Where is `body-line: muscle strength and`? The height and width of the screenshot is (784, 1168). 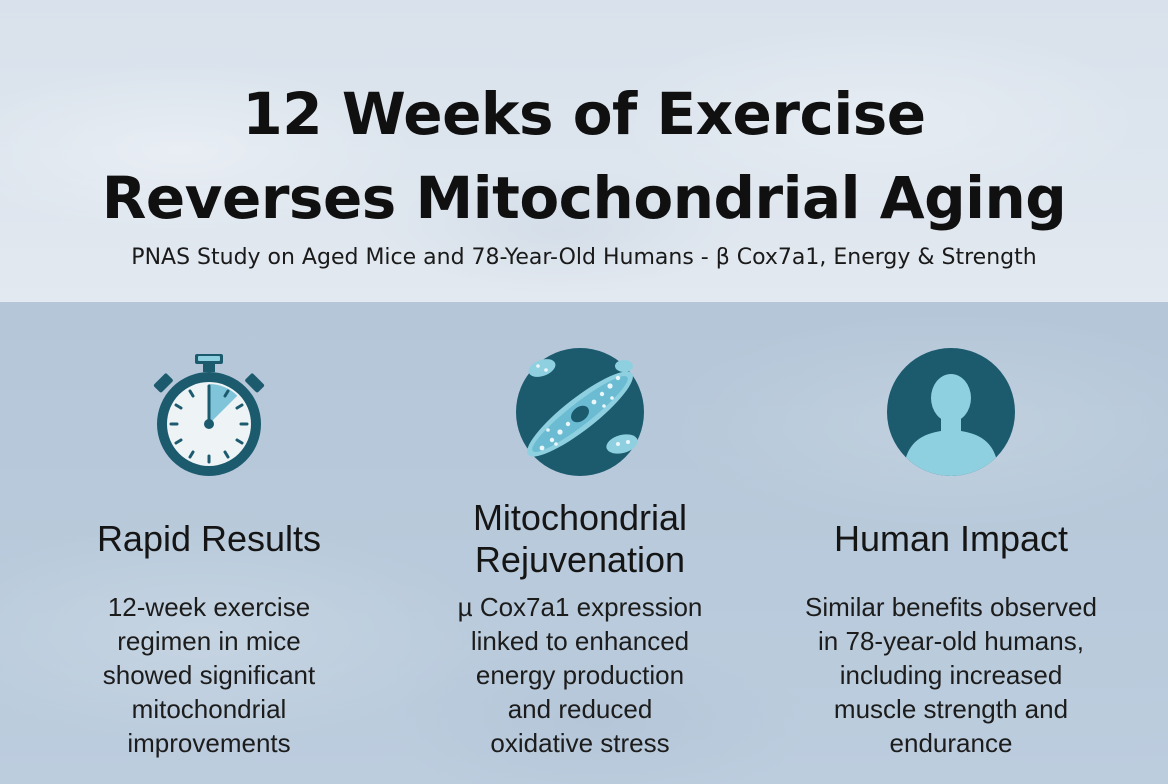 body-line: muscle strength and is located at coordinates (951, 709).